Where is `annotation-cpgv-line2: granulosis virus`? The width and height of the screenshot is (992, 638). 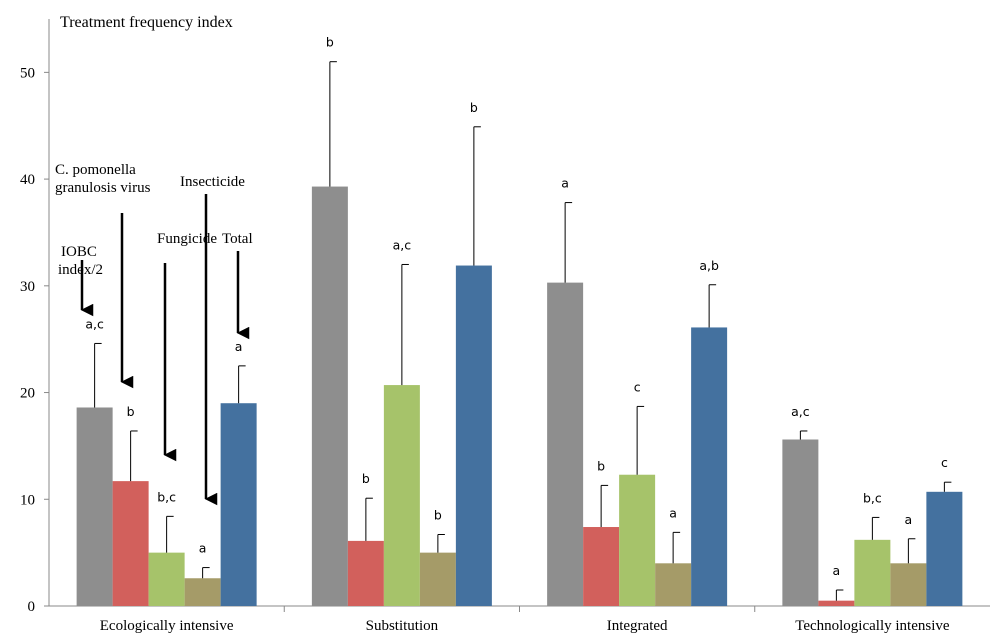
annotation-cpgv-line2: granulosis virus is located at coordinates (103, 188).